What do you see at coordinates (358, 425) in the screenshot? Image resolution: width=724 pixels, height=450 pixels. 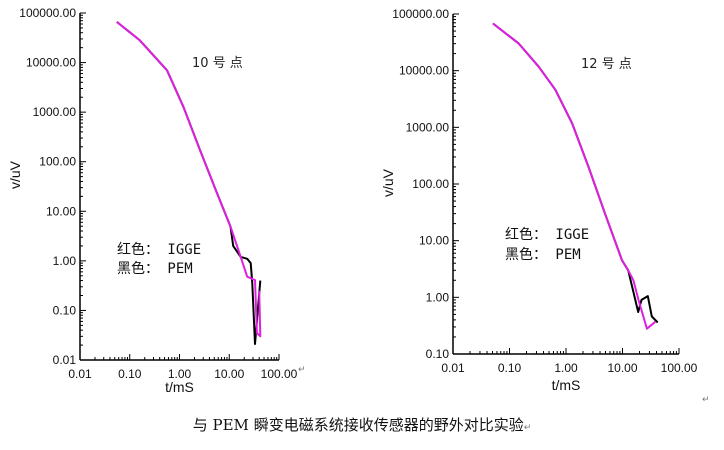 I see `caption-text: 与 PEM 瞬变电磁系统接收传感器的野外对比实验` at bounding box center [358, 425].